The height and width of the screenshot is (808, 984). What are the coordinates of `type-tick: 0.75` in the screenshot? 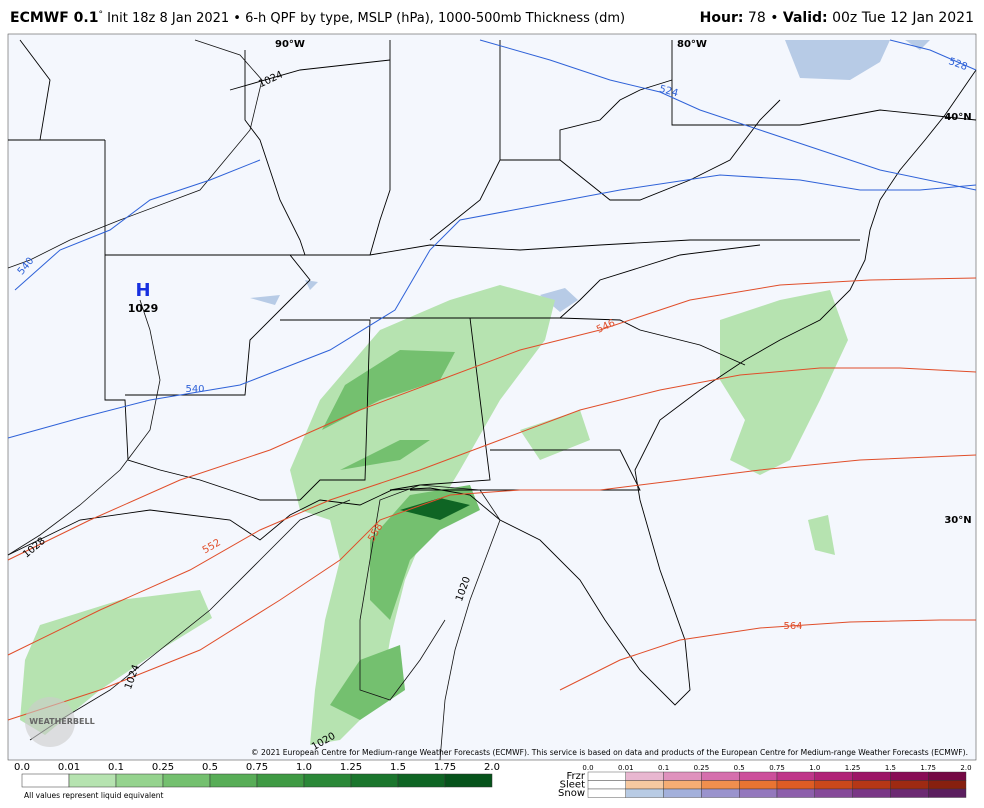 It's located at (777, 768).